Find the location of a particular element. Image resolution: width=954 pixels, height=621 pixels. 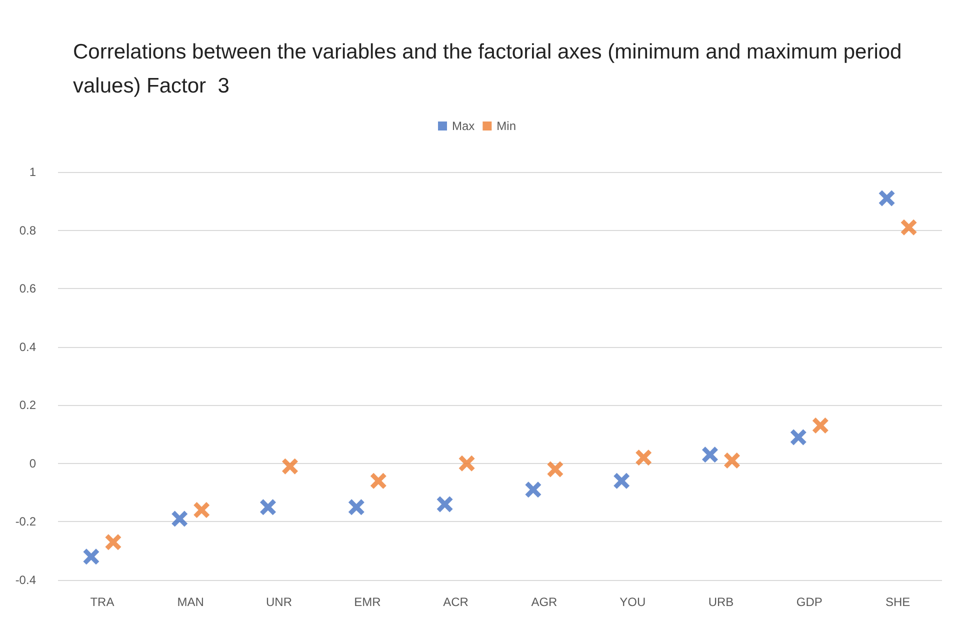

x-tick-label: URB is located at coordinates (721, 602).